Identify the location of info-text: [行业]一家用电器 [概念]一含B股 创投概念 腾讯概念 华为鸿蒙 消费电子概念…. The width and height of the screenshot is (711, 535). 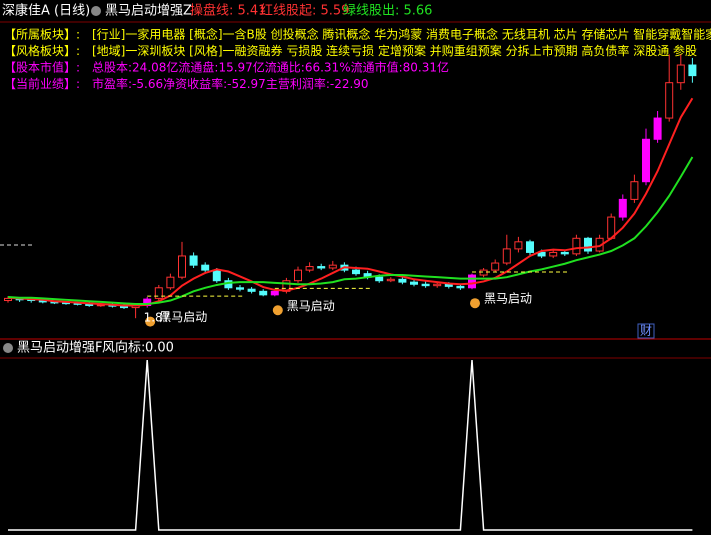
(401, 34).